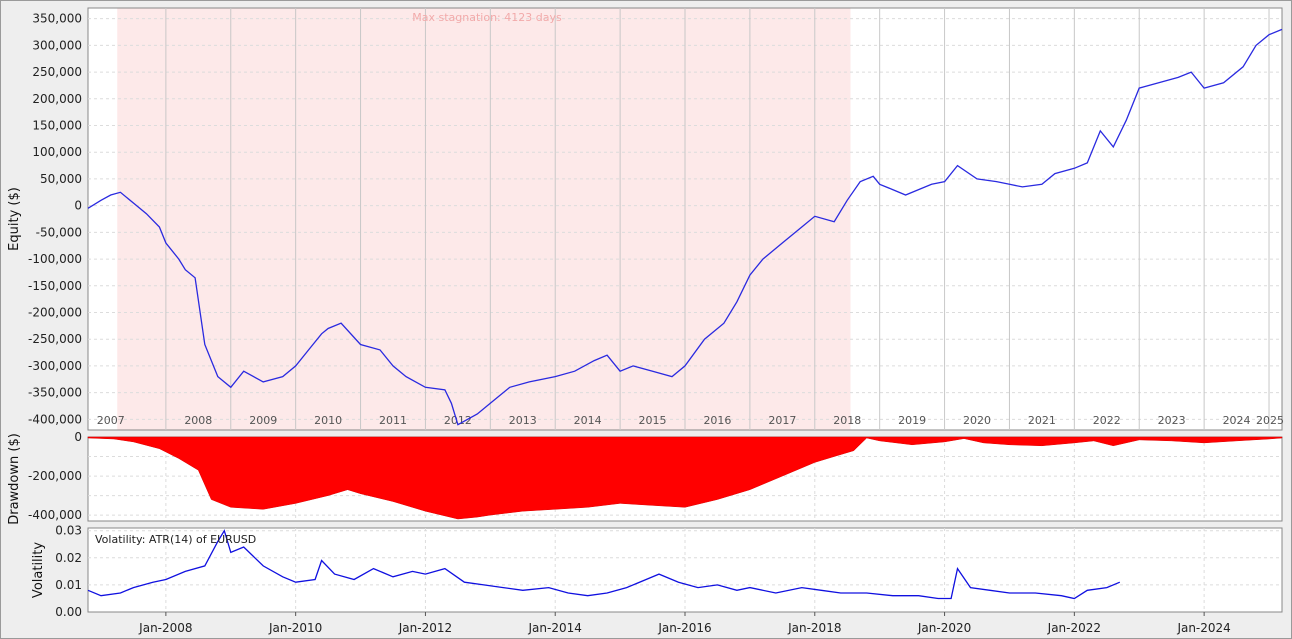 This screenshot has width=1292, height=639. What do you see at coordinates (425, 628) in the screenshot?
I see `x-tick-label: Jan-2012` at bounding box center [425, 628].